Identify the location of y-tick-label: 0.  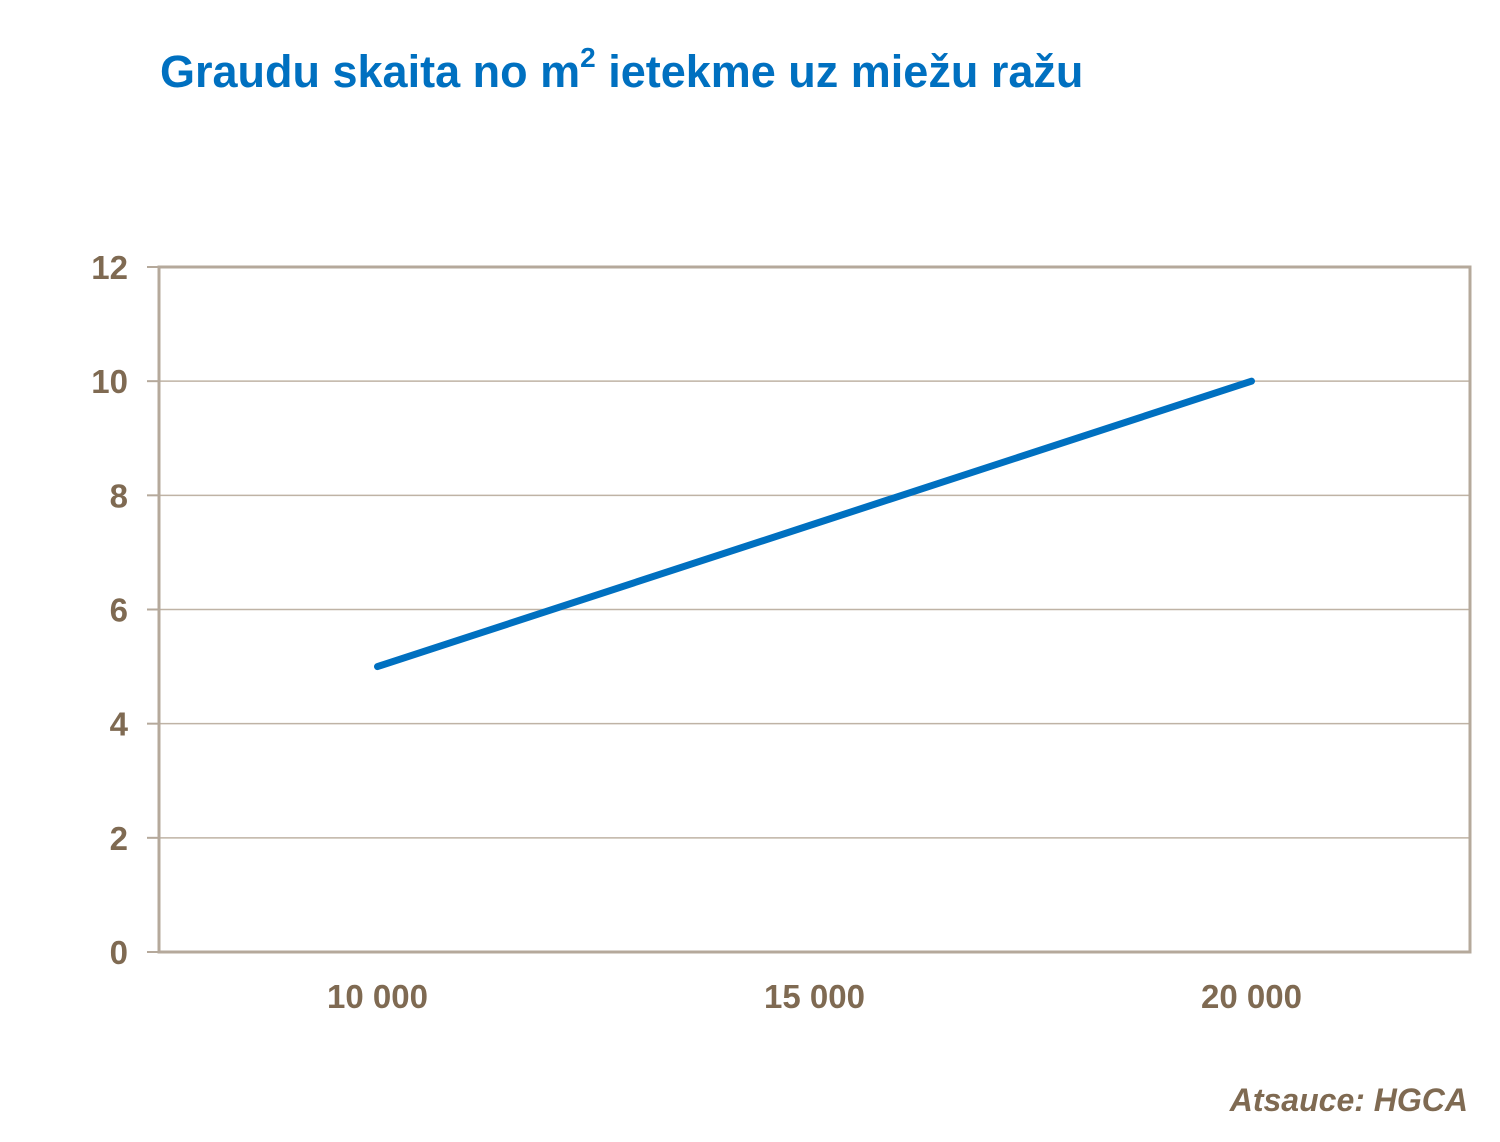
(119, 952).